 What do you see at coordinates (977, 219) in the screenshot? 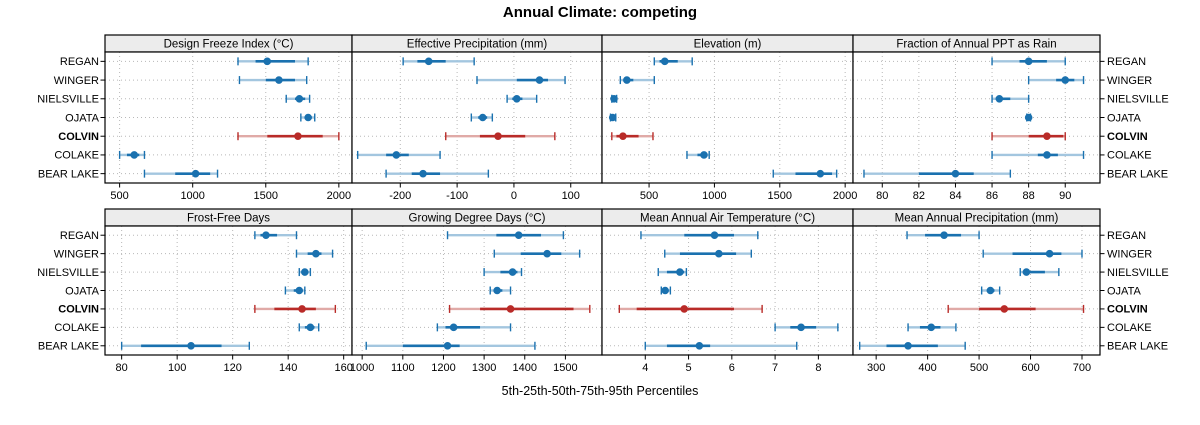
I see `strip-title: Mean Annual Precipitation (mm)` at bounding box center [977, 219].